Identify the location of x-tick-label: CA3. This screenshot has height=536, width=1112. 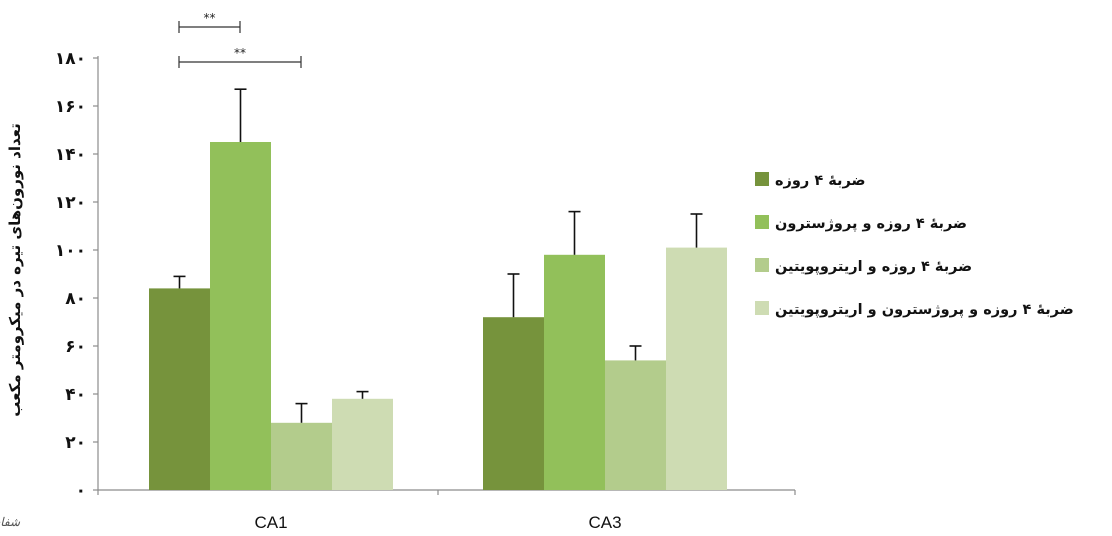
(604, 522).